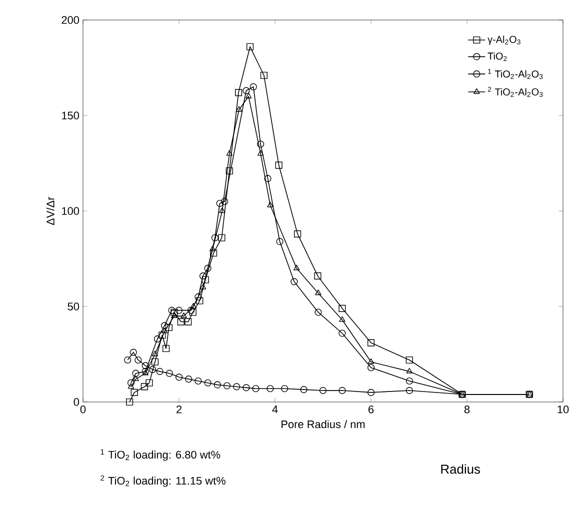  I want to click on y-tick-label: 100, so click(71, 211).